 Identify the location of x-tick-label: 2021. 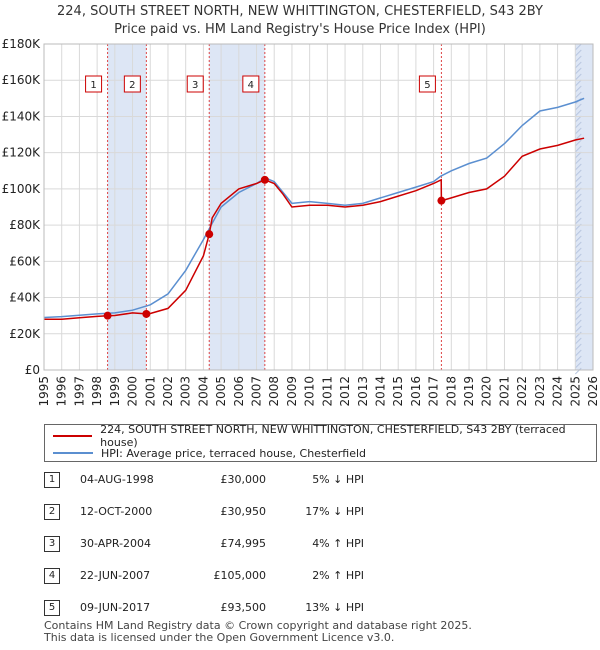
(504, 391).